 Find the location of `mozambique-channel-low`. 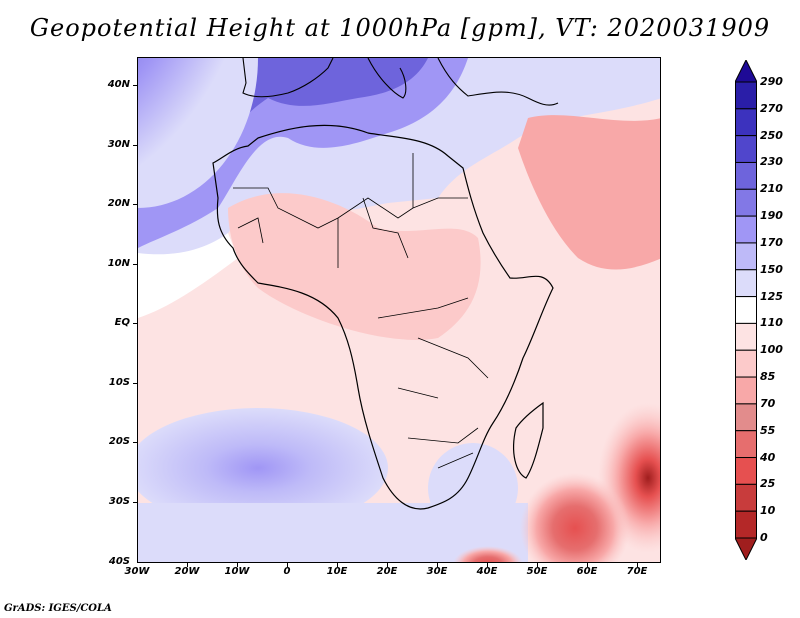

mozambique-channel-low is located at coordinates (488, 554).